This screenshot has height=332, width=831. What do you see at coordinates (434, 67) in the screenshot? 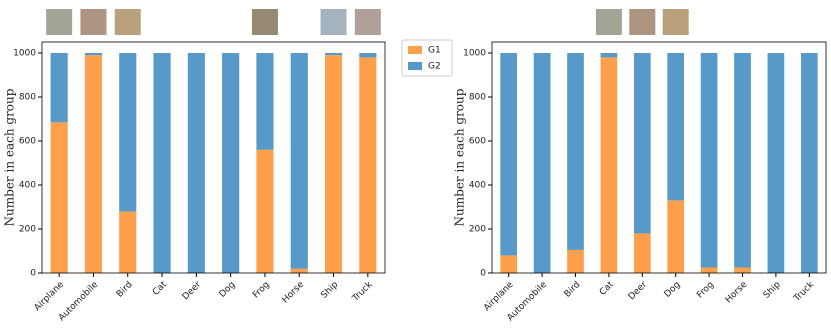
I see `legend-label: G2` at bounding box center [434, 67].